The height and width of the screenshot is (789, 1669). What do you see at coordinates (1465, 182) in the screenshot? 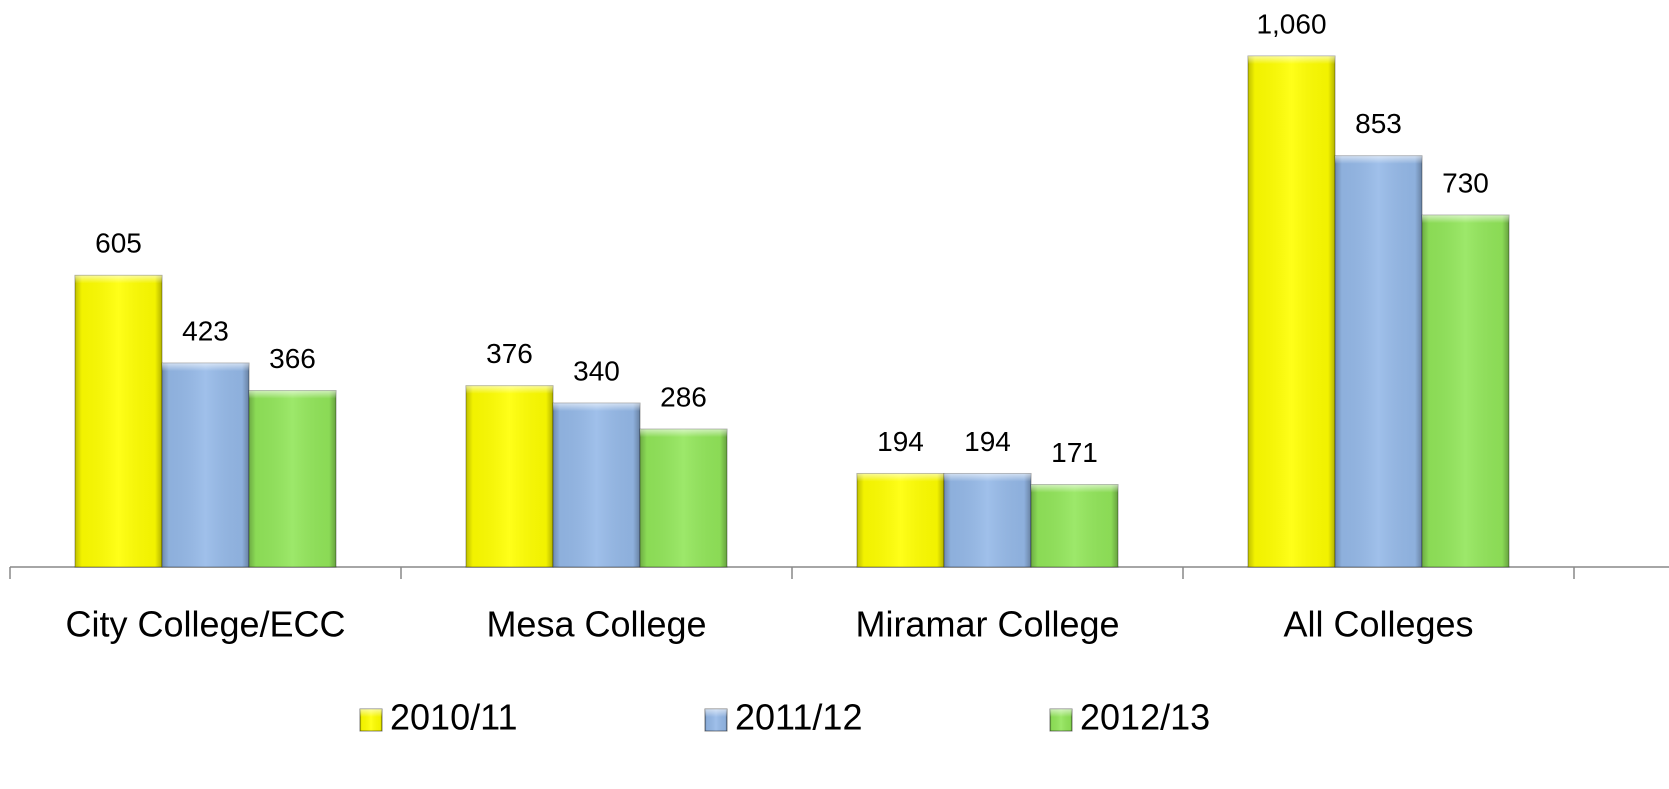
I see `value-label: 730` at bounding box center [1465, 182].